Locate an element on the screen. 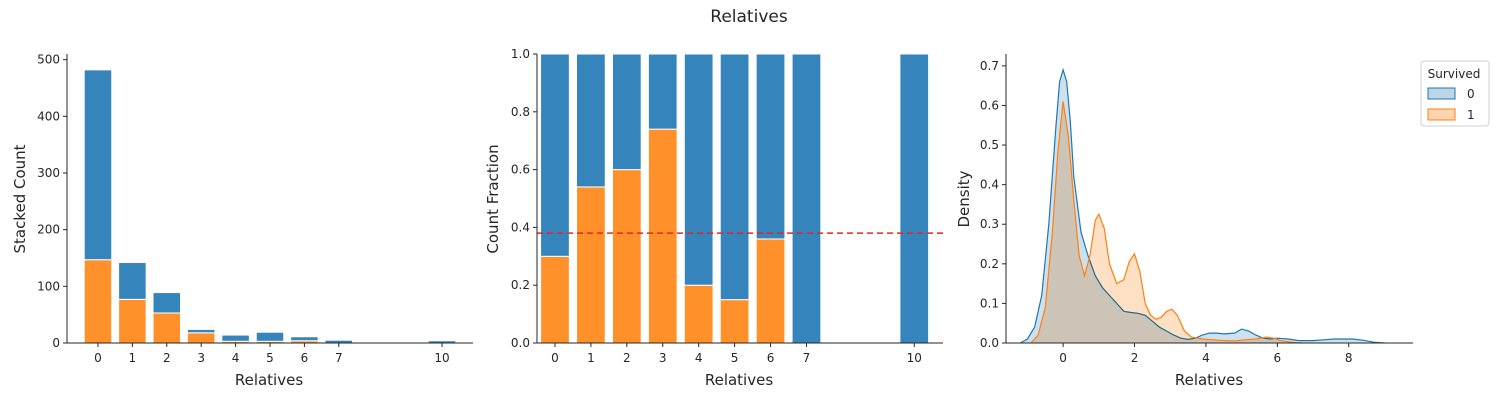  stacked-count-xtick-label-2: 2 is located at coordinates (167, 358).